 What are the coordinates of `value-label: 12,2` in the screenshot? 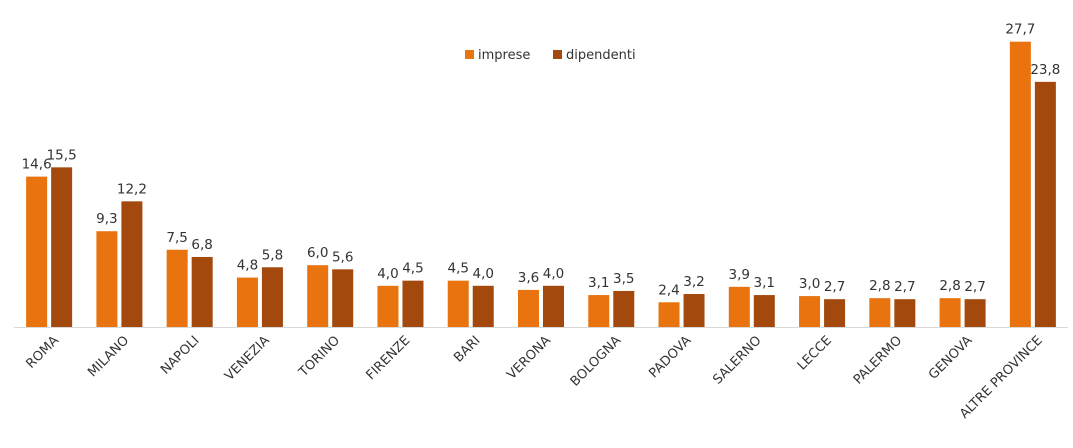 It's located at (132, 189).